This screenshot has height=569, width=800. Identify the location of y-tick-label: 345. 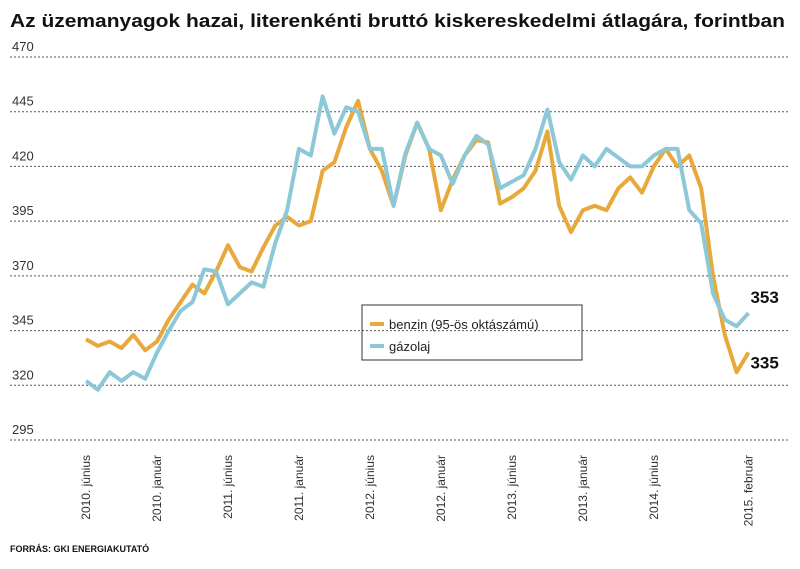
(23, 320).